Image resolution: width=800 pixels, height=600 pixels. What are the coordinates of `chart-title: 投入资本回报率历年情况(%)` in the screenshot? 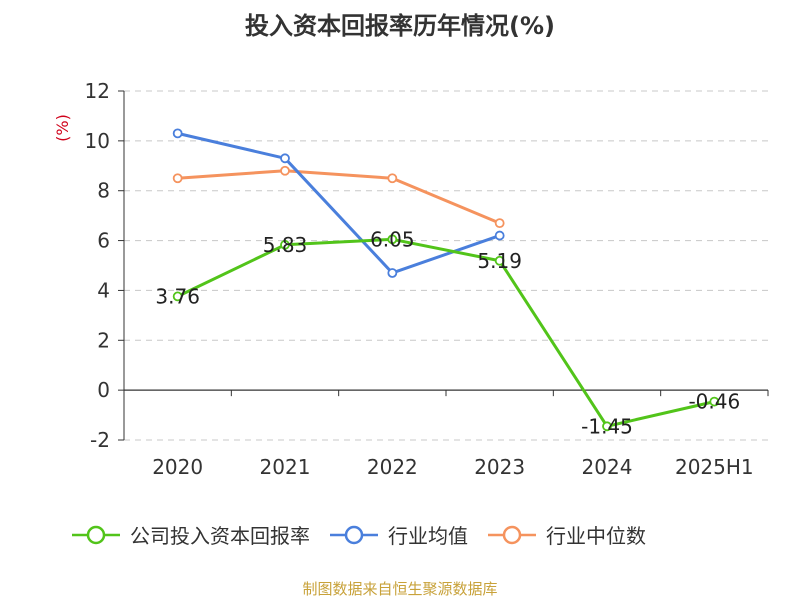 It's located at (400, 26).